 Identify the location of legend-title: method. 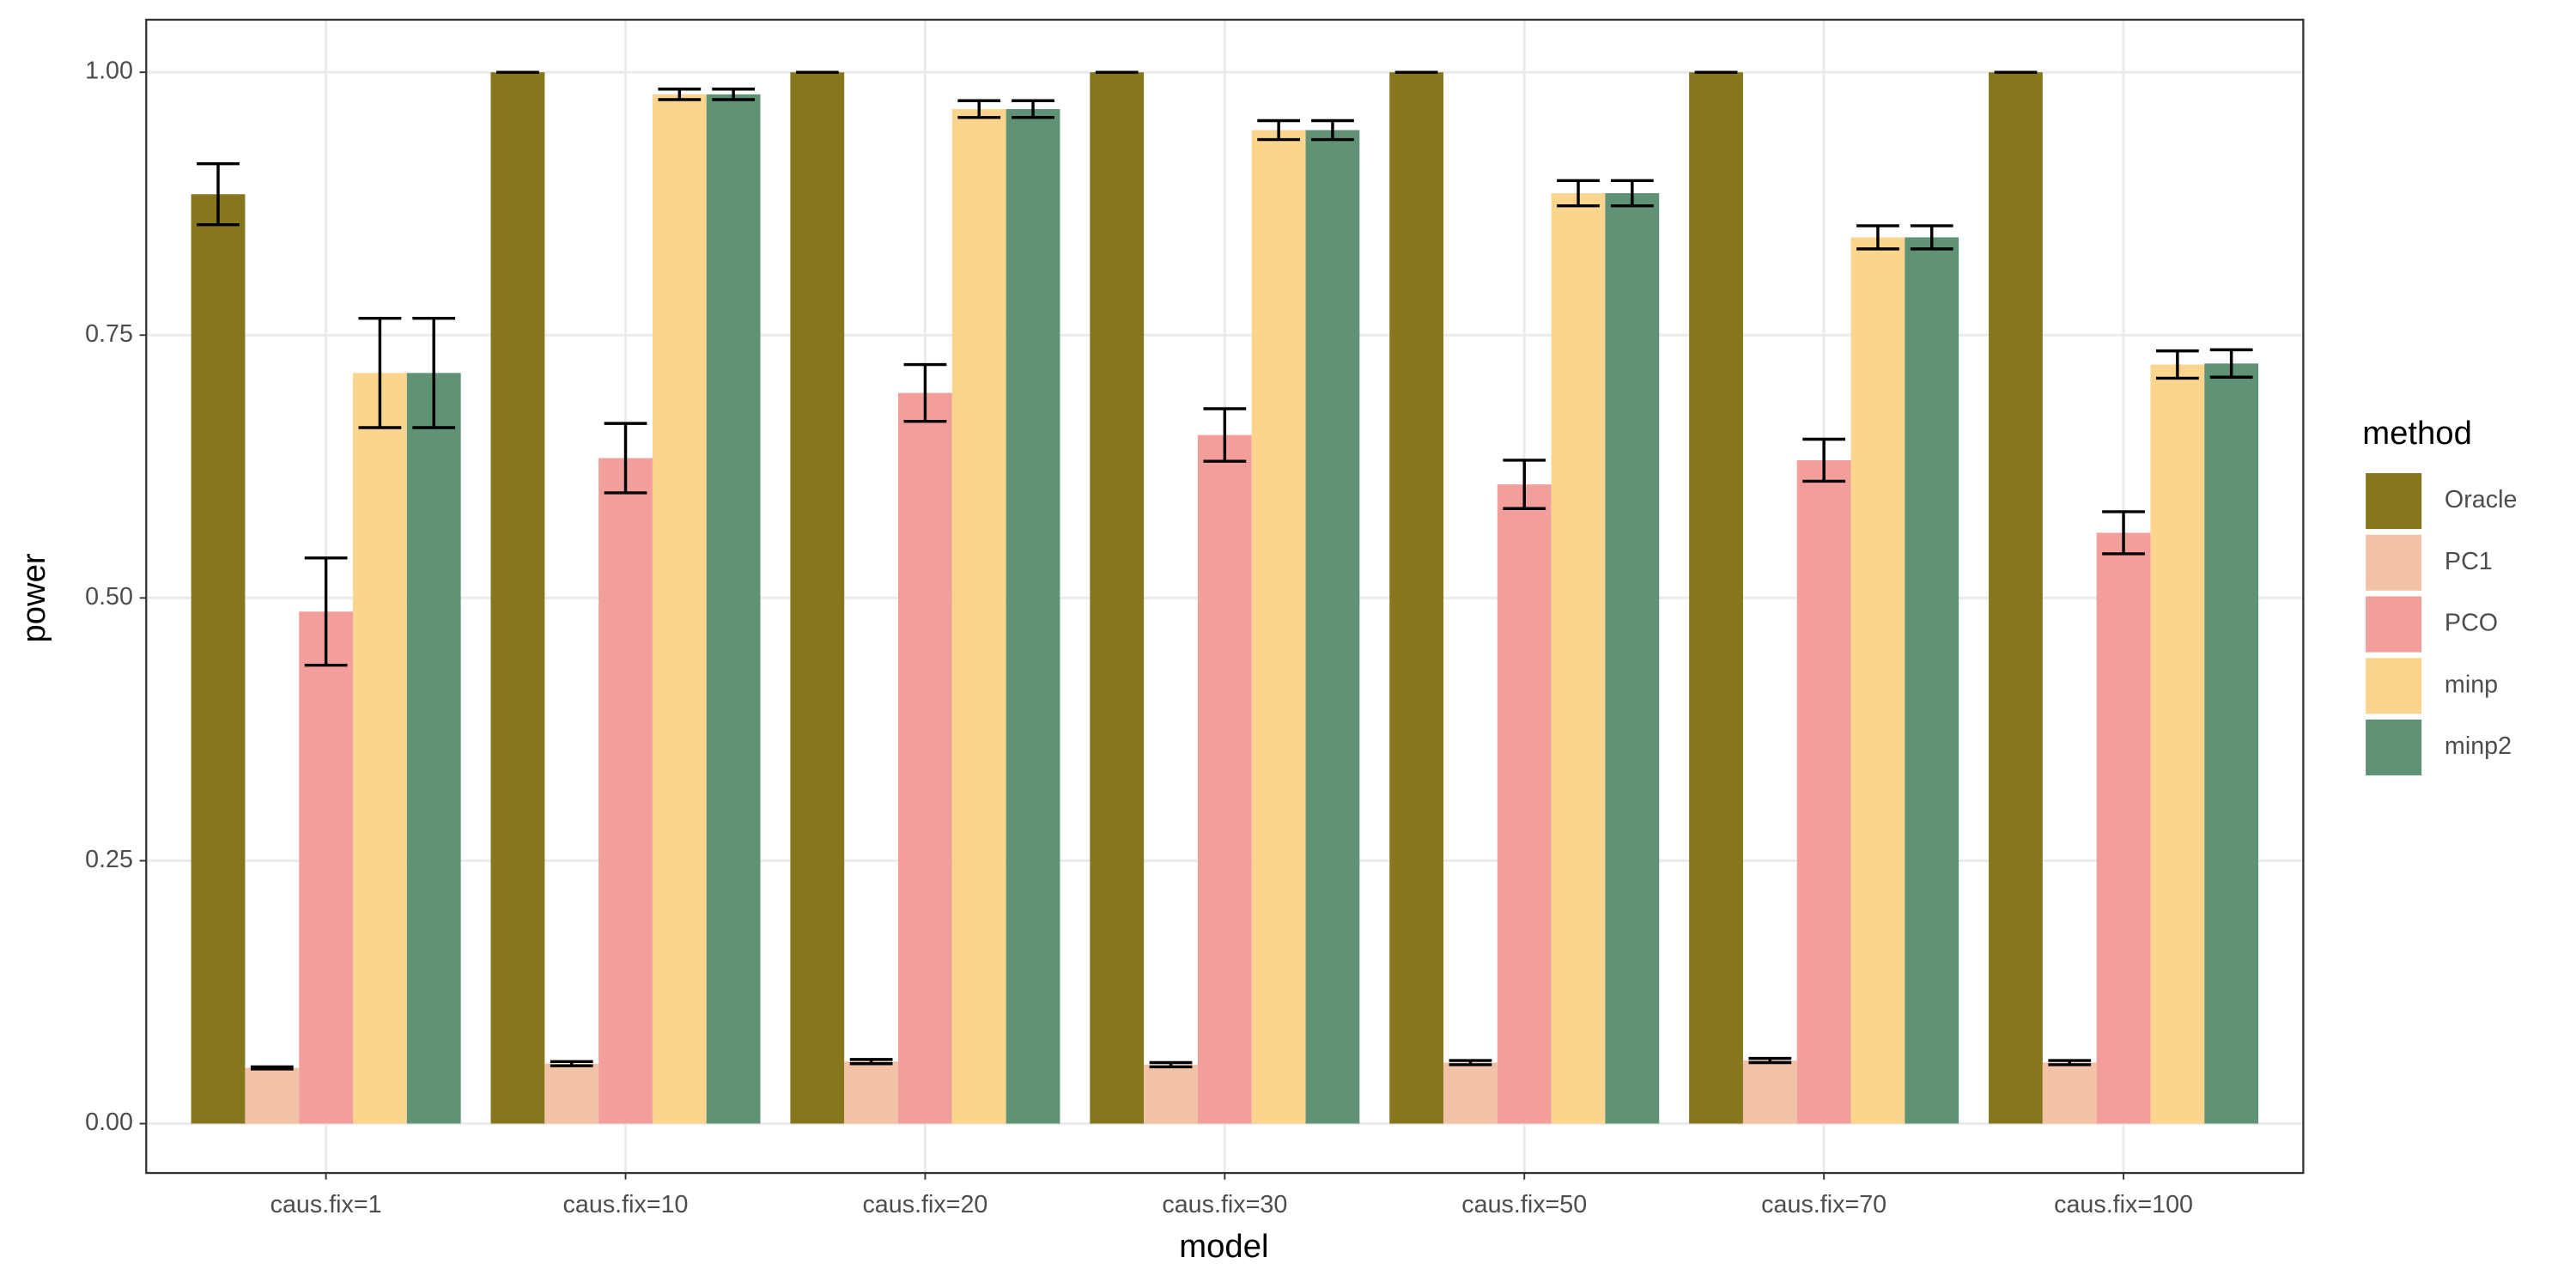
(2417, 433).